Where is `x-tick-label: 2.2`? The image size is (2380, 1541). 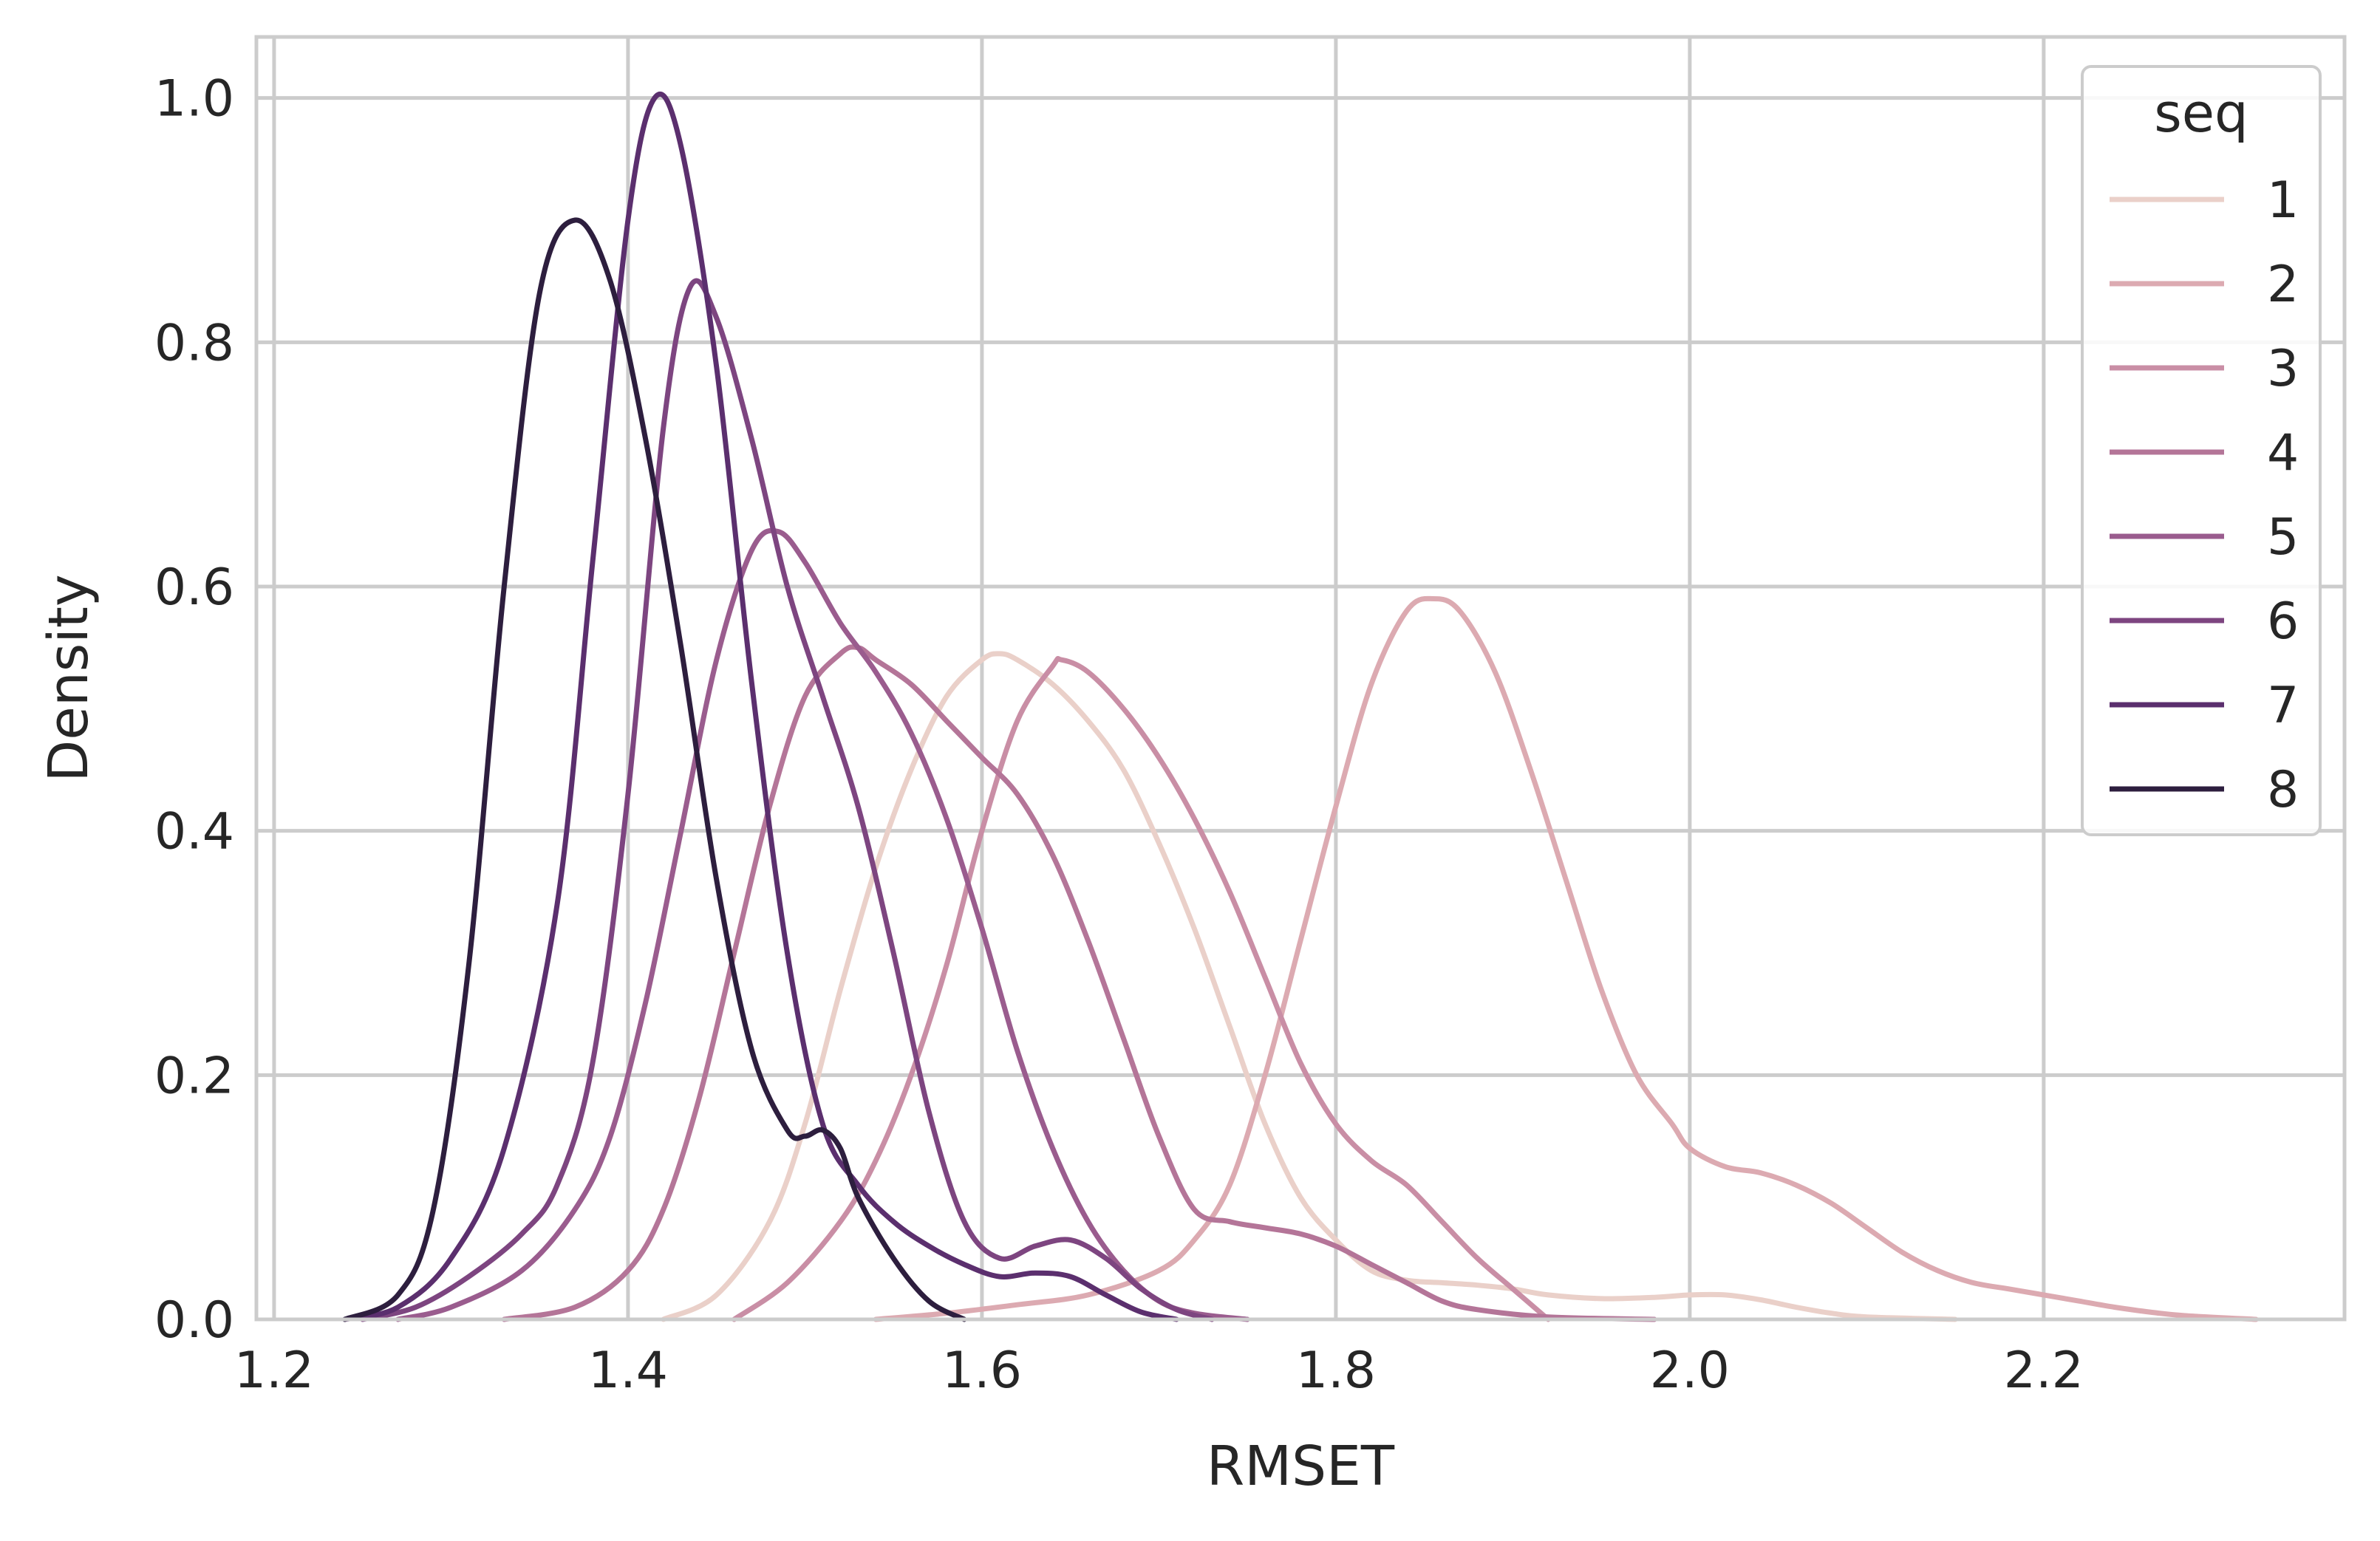 x-tick-label: 2.2 is located at coordinates (2044, 1371).